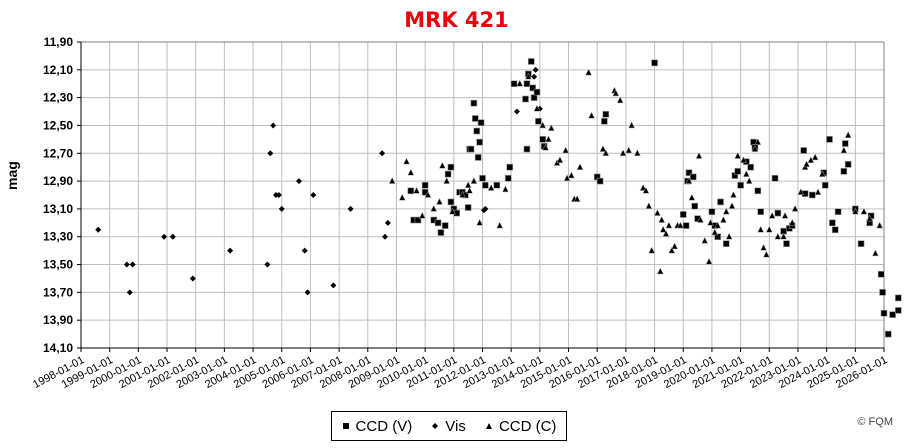  What do you see at coordinates (58, 181) in the screenshot?
I see `svg-text: 12,90` at bounding box center [58, 181].